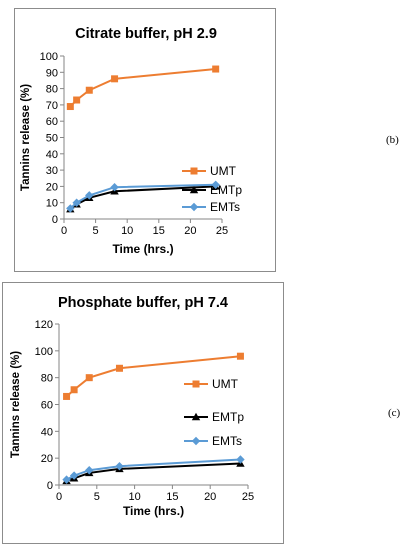 This screenshot has height=550, width=410. What do you see at coordinates (394, 413) in the screenshot?
I see `panel-label-c: (c)` at bounding box center [394, 413].